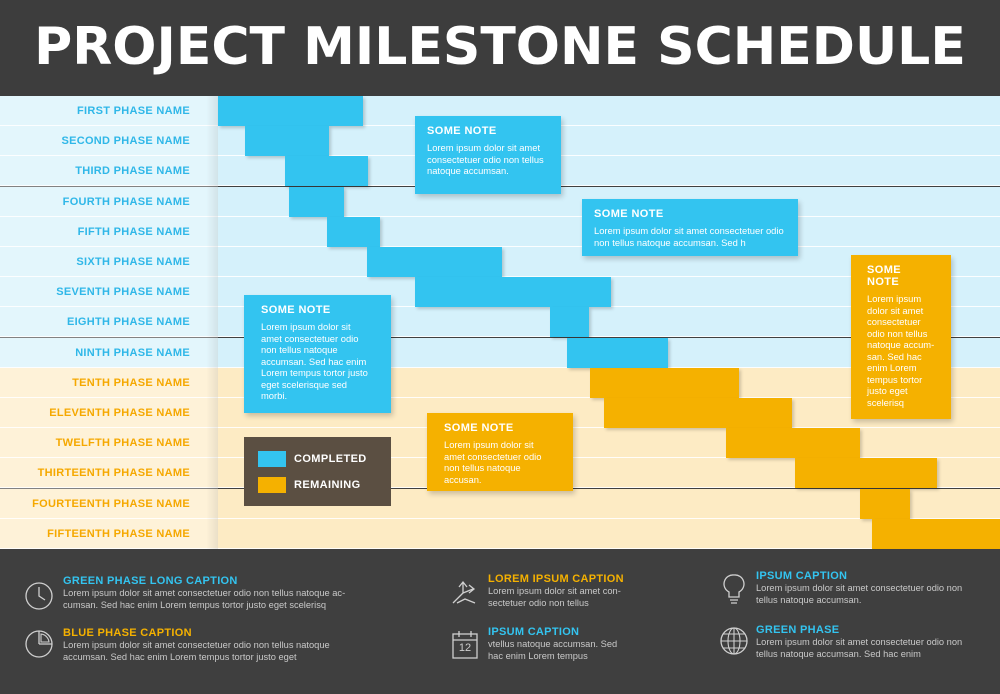 The height and width of the screenshot is (694, 1000). Describe the element at coordinates (131, 382) in the screenshot. I see `phase-label: TENTH PHASE NAME` at that location.